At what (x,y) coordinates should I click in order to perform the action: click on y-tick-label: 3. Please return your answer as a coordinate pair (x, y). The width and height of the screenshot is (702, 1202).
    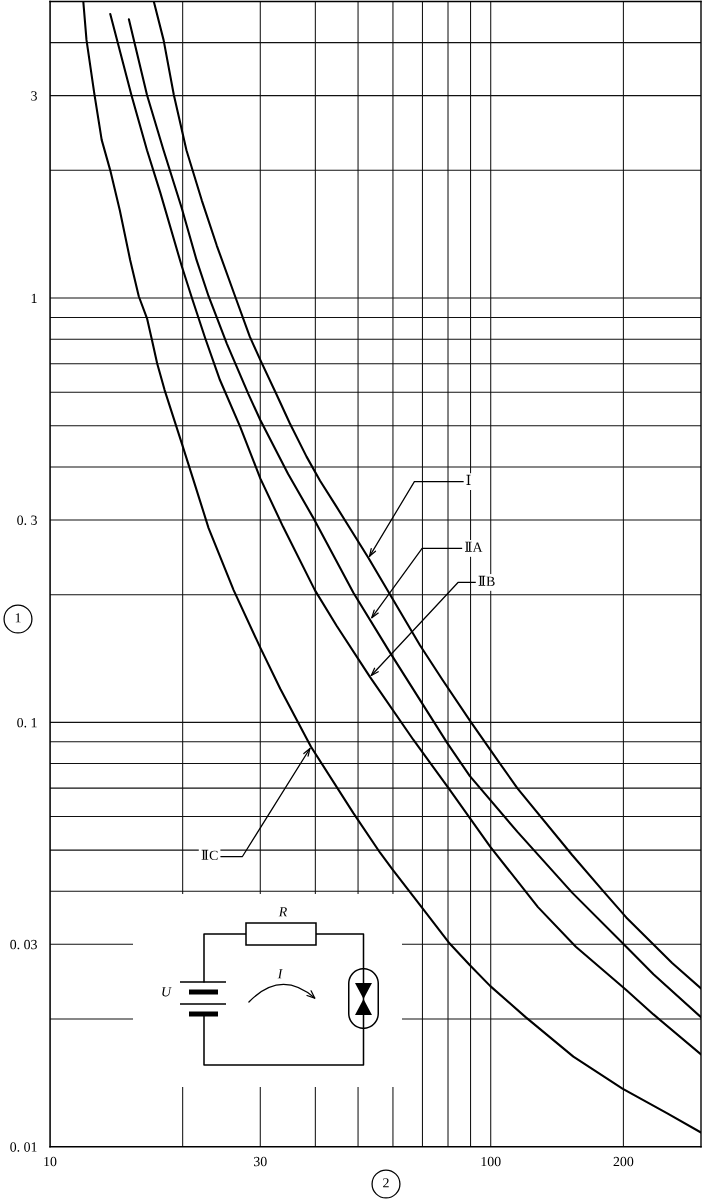
    Looking at the image, I should click on (34, 96).